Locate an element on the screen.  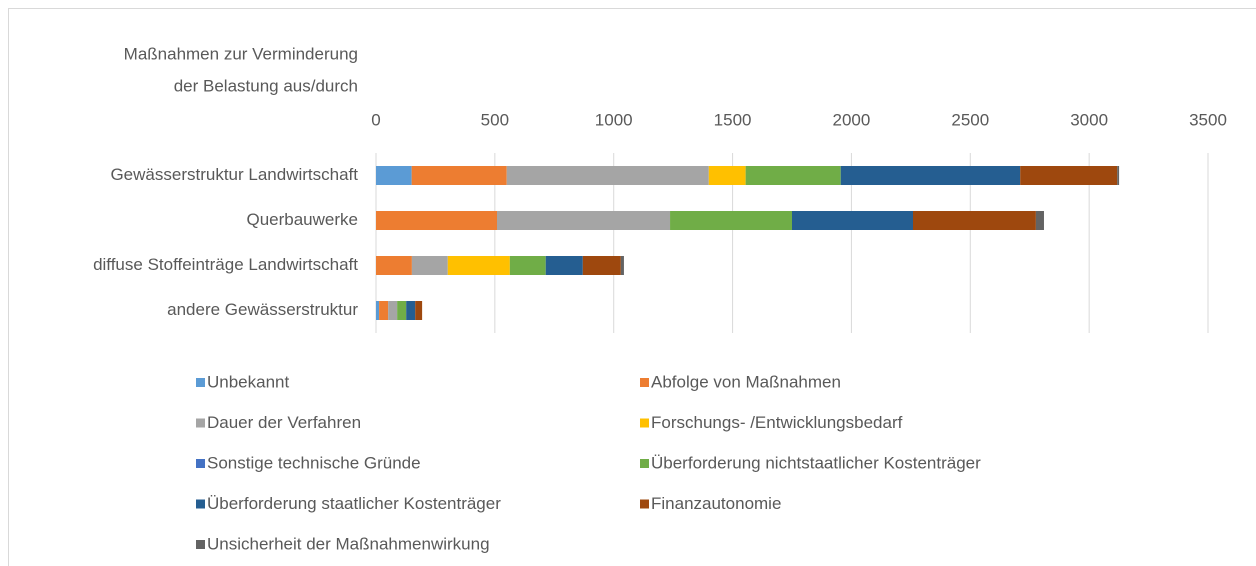
y-tick-label: Gewässerstruktur Landwirtschaft is located at coordinates (234, 174).